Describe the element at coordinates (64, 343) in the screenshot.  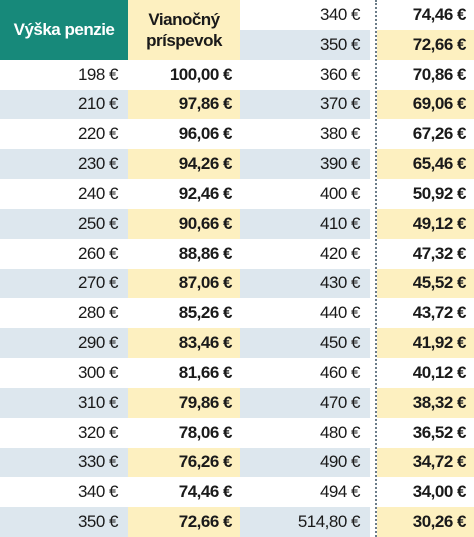
I see `pension-cell: 290 €` at that location.